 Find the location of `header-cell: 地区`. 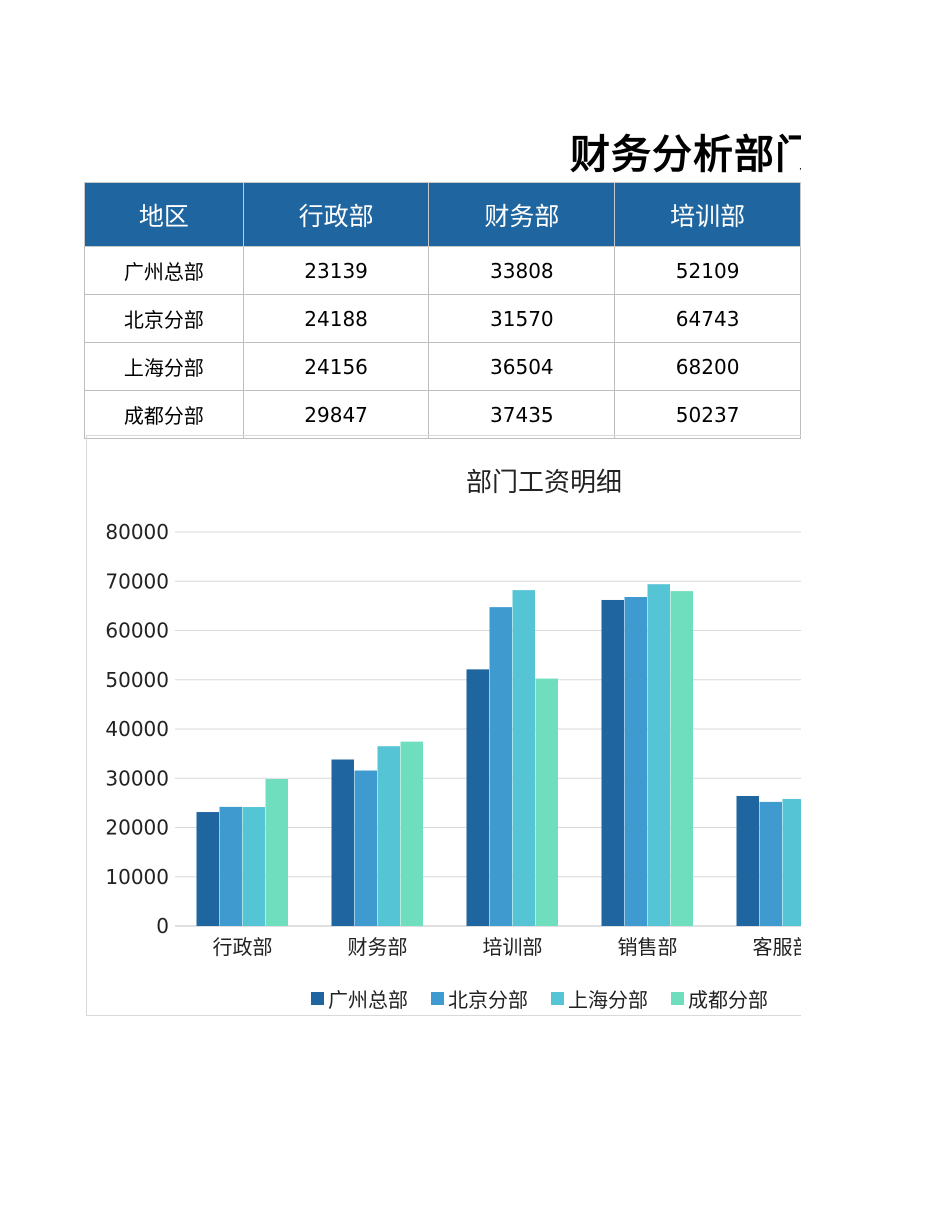

header-cell: 地区 is located at coordinates (164, 214).